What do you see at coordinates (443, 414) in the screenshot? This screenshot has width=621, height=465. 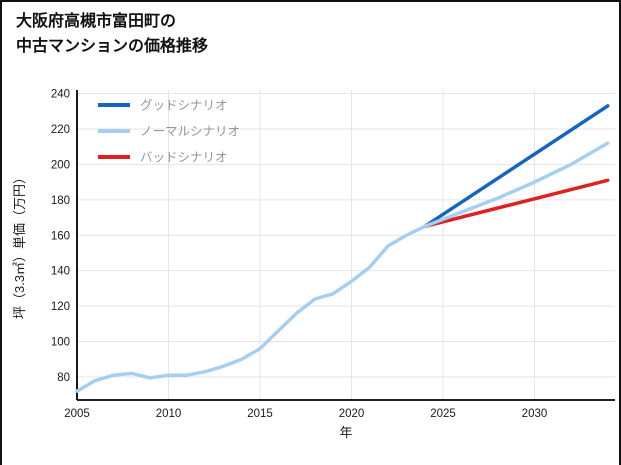 I see `x-tick-label: 2025` at bounding box center [443, 414].